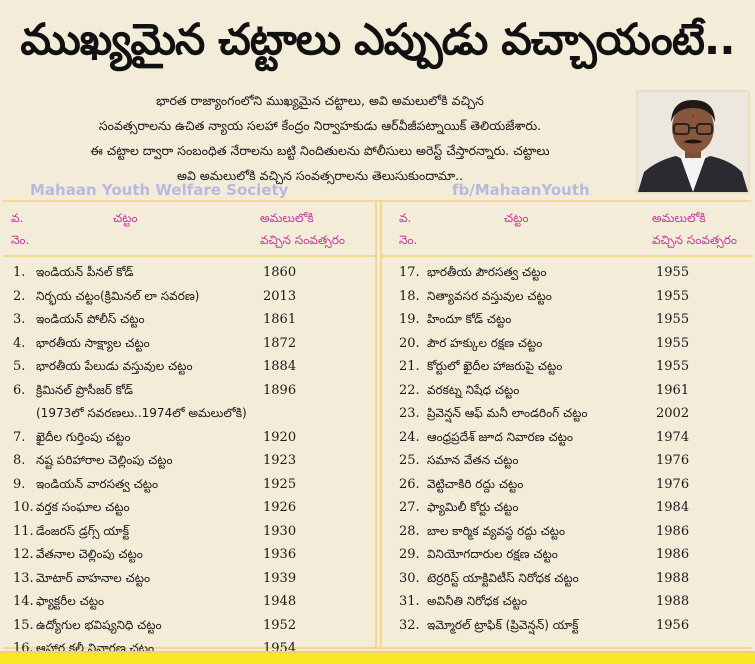 This screenshot has width=755, height=664. What do you see at coordinates (567, 508) in the screenshot?
I see `table-row: 27. ఫ్యామిలీ కోర్టు చట్టం 1984` at bounding box center [567, 508].